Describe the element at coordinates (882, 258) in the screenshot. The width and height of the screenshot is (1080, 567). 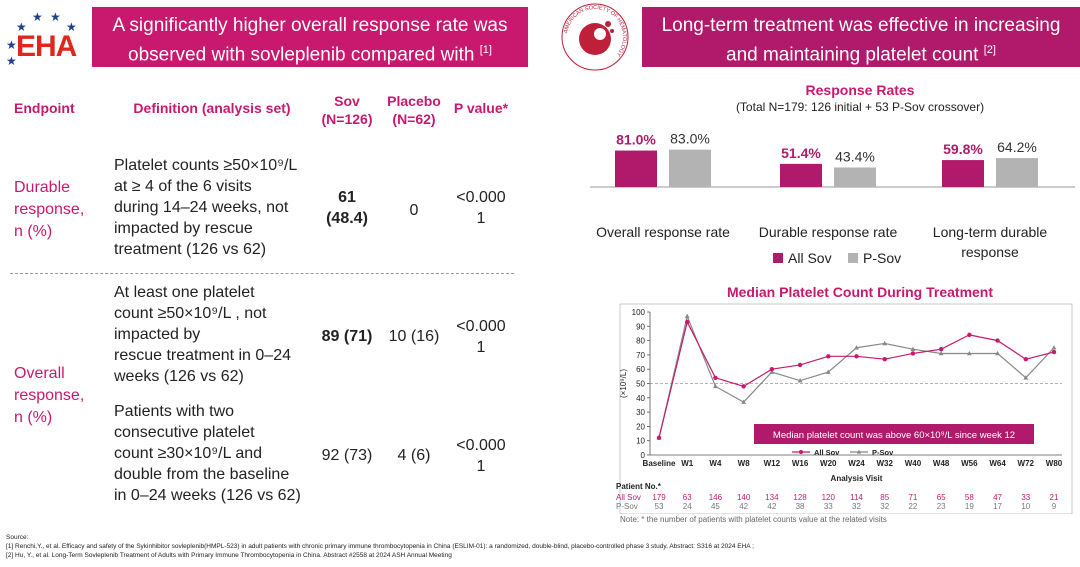
I see `legend-label-1: P-Sov` at that location.